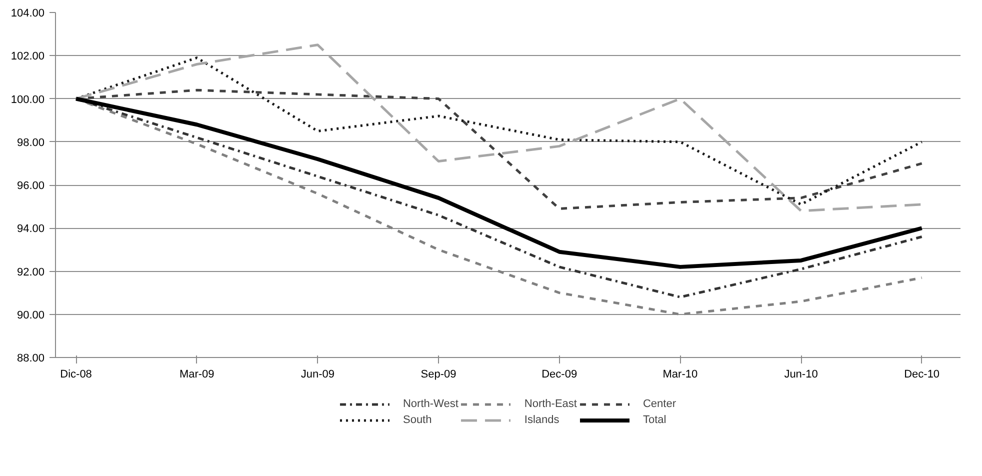 The height and width of the screenshot is (476, 982). I want to click on x-tick-label: Dic-08, so click(76, 374).